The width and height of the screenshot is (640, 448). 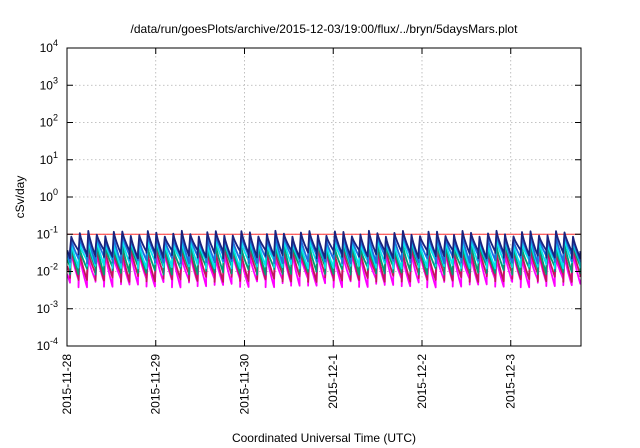 What do you see at coordinates (49, 46) in the screenshot?
I see `y-tick-label: 10⁴` at bounding box center [49, 46].